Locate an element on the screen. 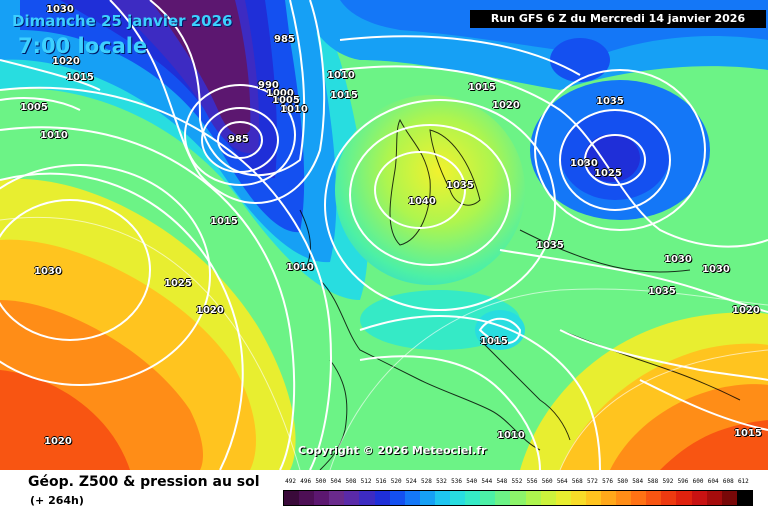 The image size is (768, 512). scale-tick-label: 532 is located at coordinates (441, 481).